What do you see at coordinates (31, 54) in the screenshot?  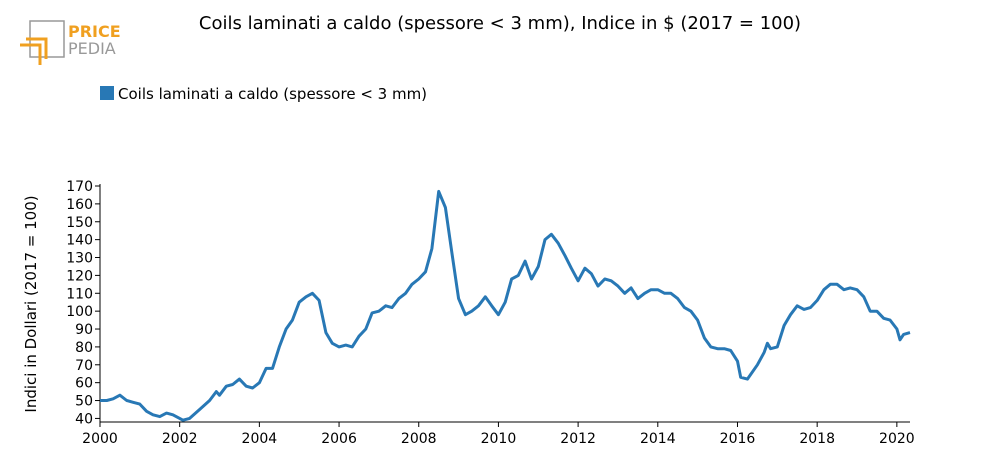 I see `logo-bracket-orange` at bounding box center [31, 54].